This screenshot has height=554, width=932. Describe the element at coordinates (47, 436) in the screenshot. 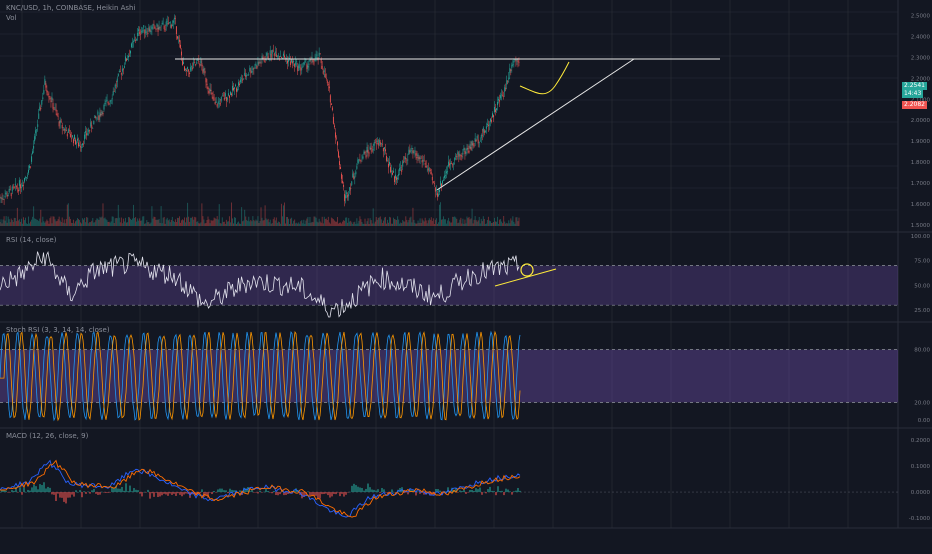

I see `macd-legend: MACD (12, 26, close, 9)` at that location.